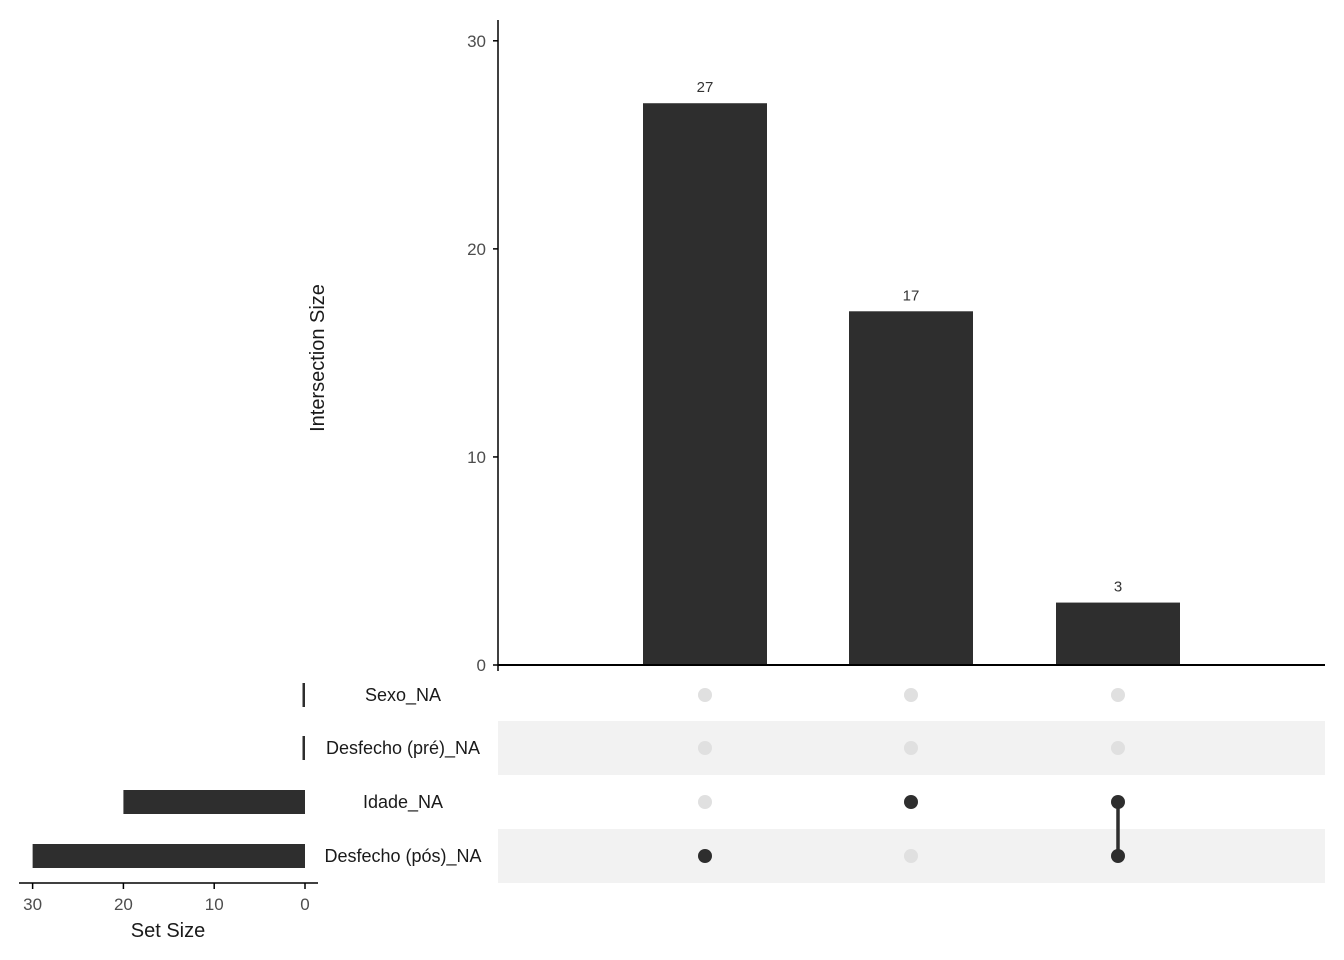  Describe the element at coordinates (304, 904) in the screenshot. I see `set-size-tick-label: 0` at that location.